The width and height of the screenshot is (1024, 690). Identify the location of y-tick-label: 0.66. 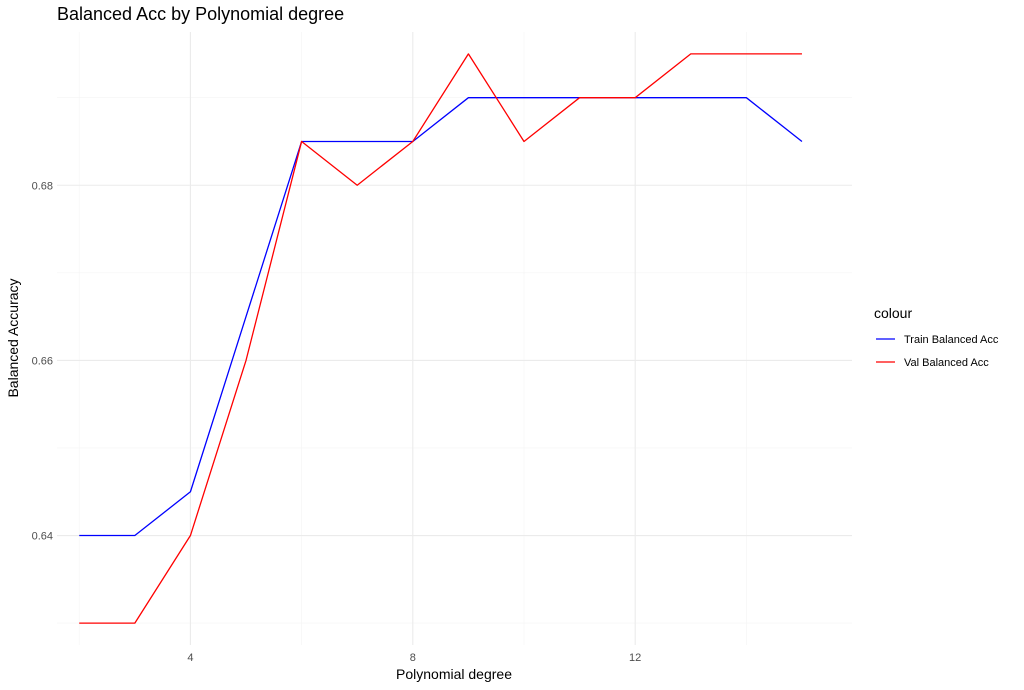
(42, 361).